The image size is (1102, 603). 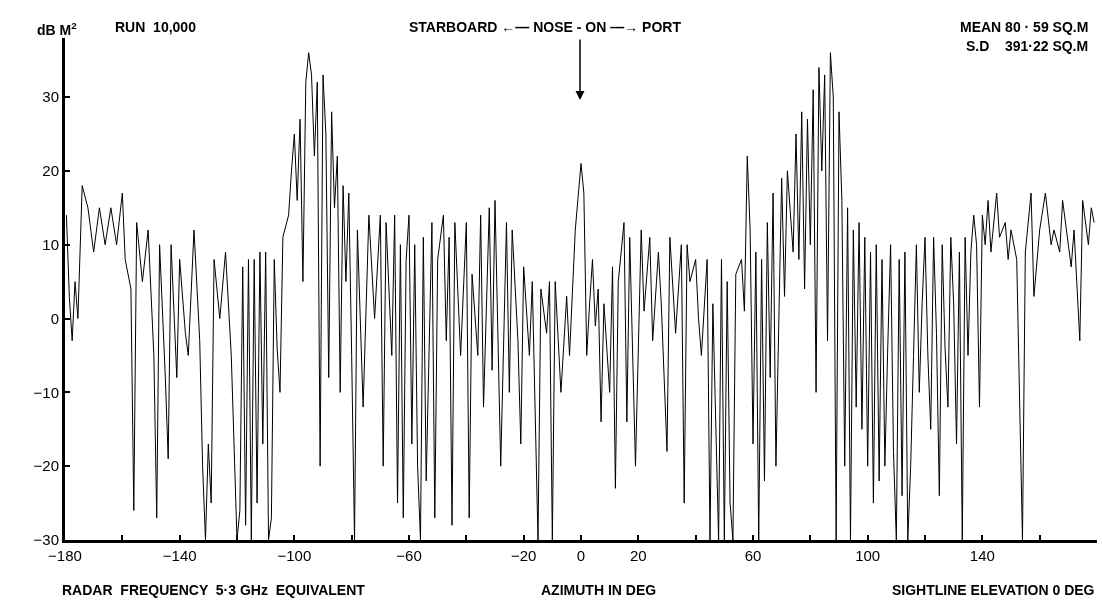 What do you see at coordinates (599, 590) in the screenshot?
I see `x-axis-title: AZIMUTH IN DEG` at bounding box center [599, 590].